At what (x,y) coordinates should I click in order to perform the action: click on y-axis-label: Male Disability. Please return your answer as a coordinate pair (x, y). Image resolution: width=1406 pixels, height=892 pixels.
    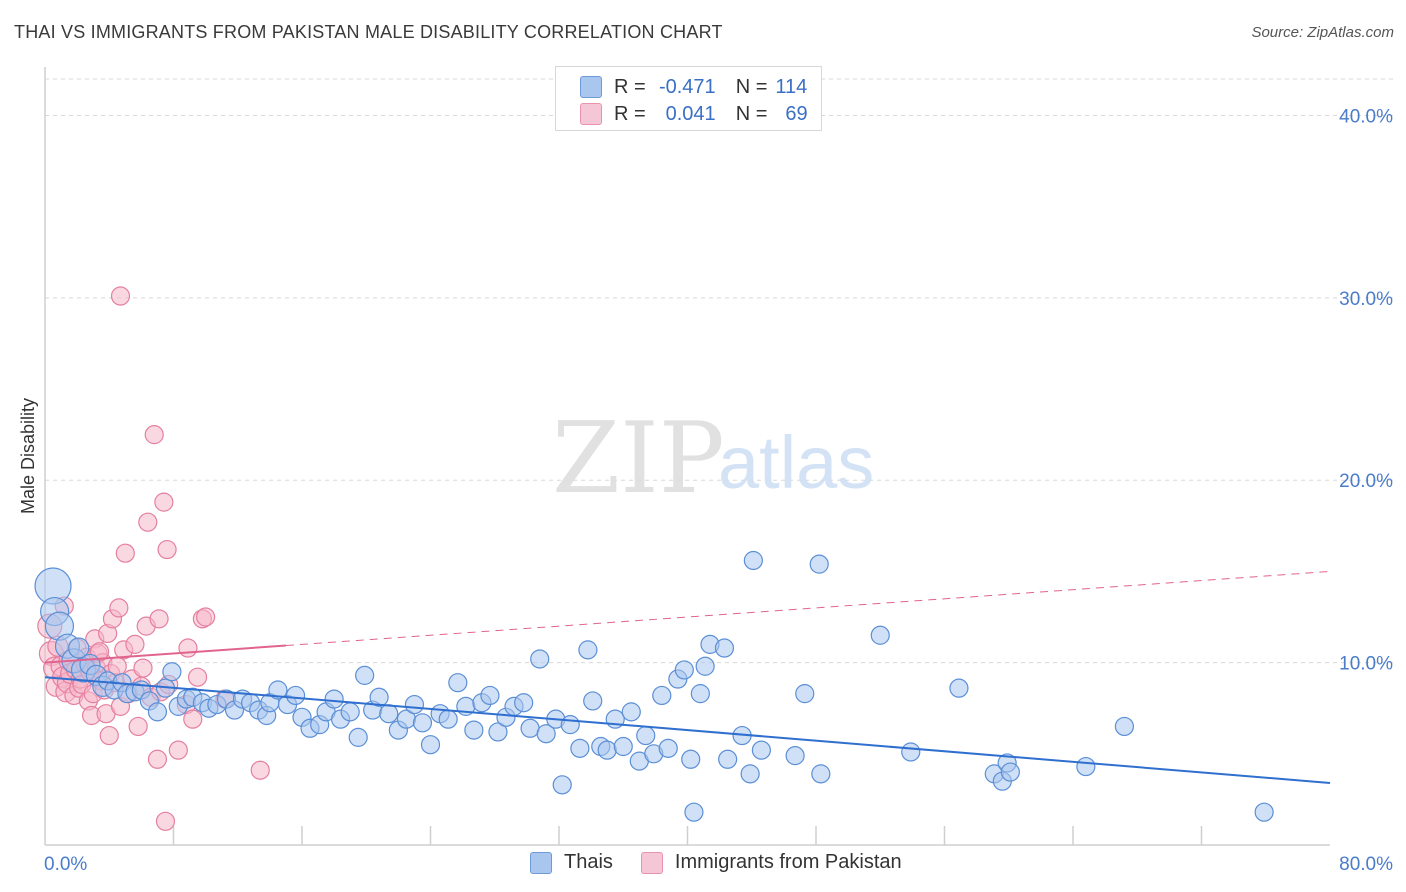
    Looking at the image, I should click on (28, 456).